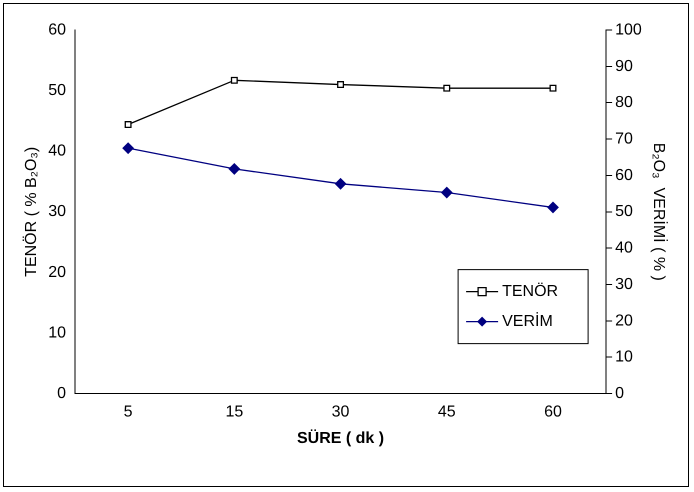 This screenshot has height=492, width=694. What do you see at coordinates (527, 321) in the screenshot?
I see `legend-label: VERİM` at bounding box center [527, 321].